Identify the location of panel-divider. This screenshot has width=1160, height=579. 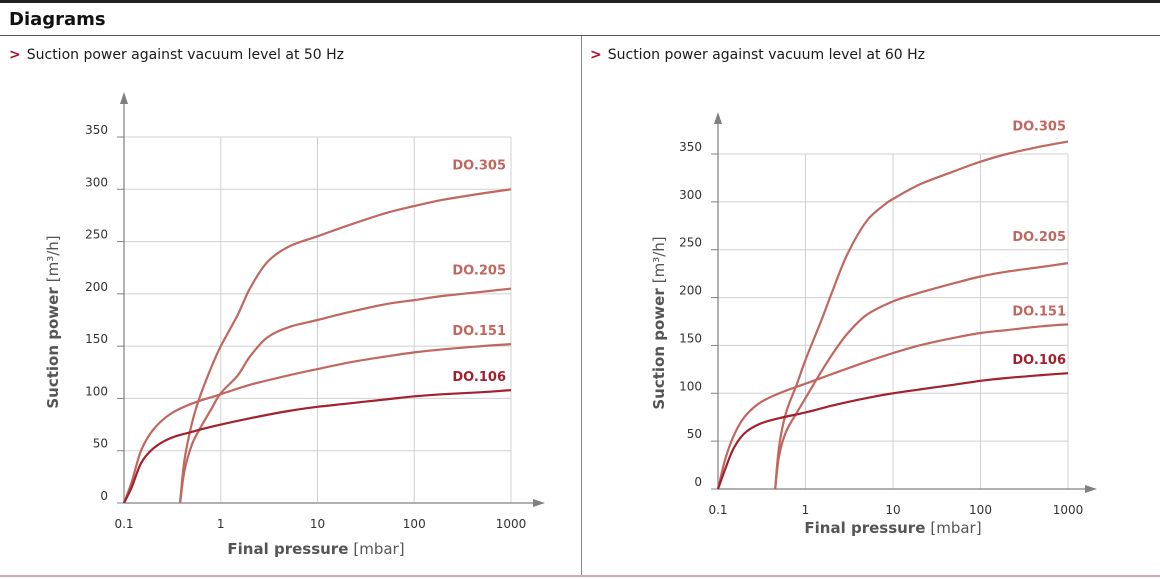
(581, 305).